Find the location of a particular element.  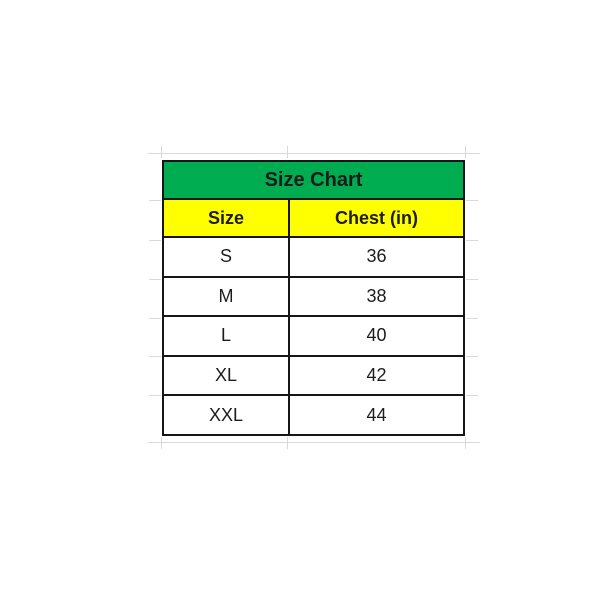

size-cell: XL is located at coordinates (226, 375).